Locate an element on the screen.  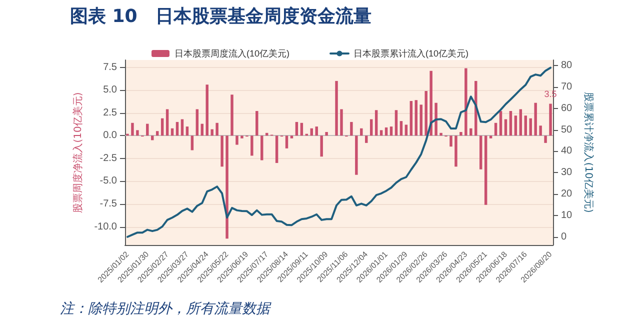
legend-label: 日本股票周度流入(10亿美元) is located at coordinates (232, 53).